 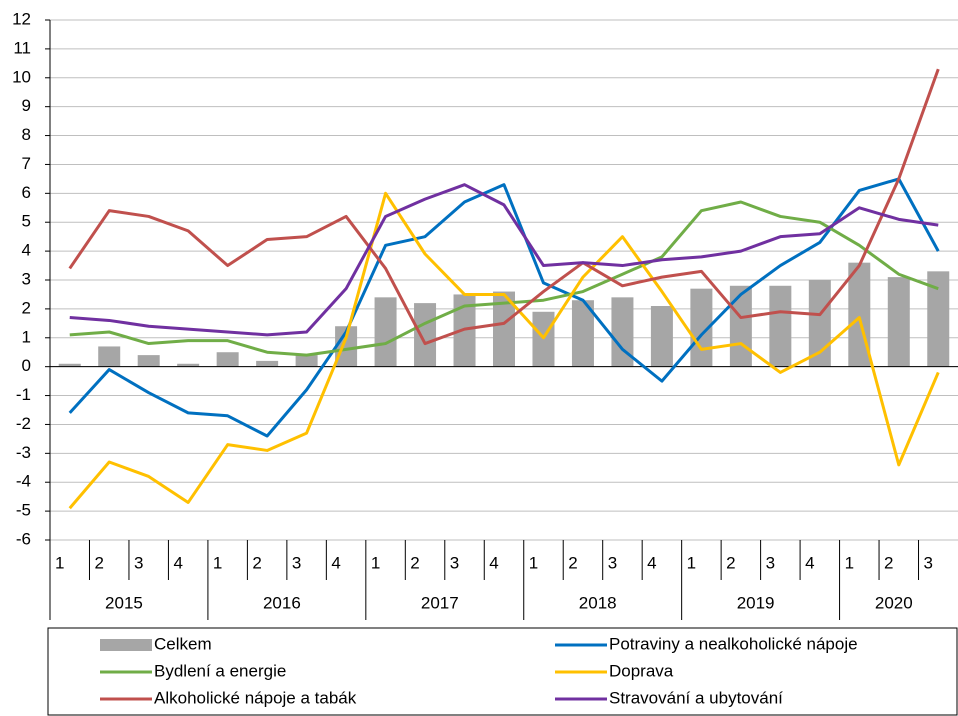 What do you see at coordinates (756, 602) in the screenshot?
I see `x-group-label: 2019` at bounding box center [756, 602].